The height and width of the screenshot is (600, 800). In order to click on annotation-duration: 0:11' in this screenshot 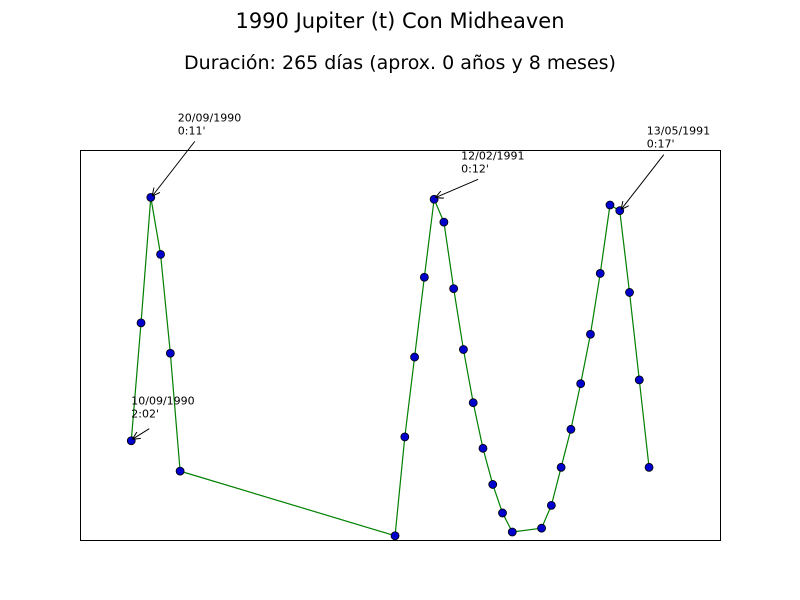, I will do `click(192, 130)`.